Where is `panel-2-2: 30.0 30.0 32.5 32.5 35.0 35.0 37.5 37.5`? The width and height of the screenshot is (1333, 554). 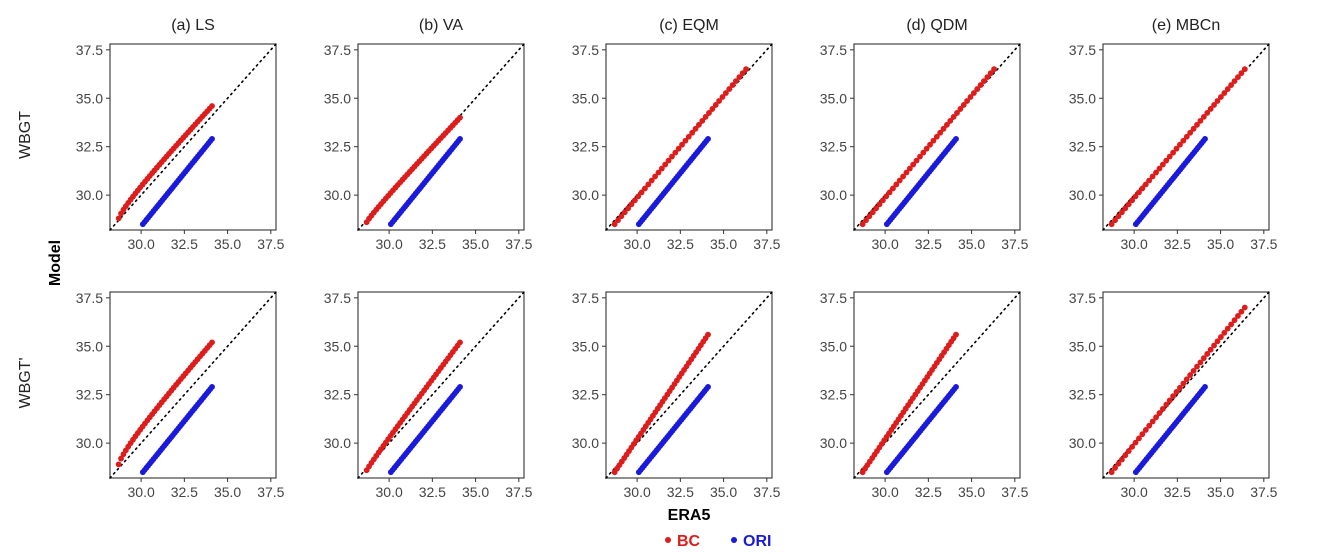
panel-2-2: 30.0 30.0 32.5 32.5 35.0 35.0 37.5 37.5 is located at coordinates (428, 395).